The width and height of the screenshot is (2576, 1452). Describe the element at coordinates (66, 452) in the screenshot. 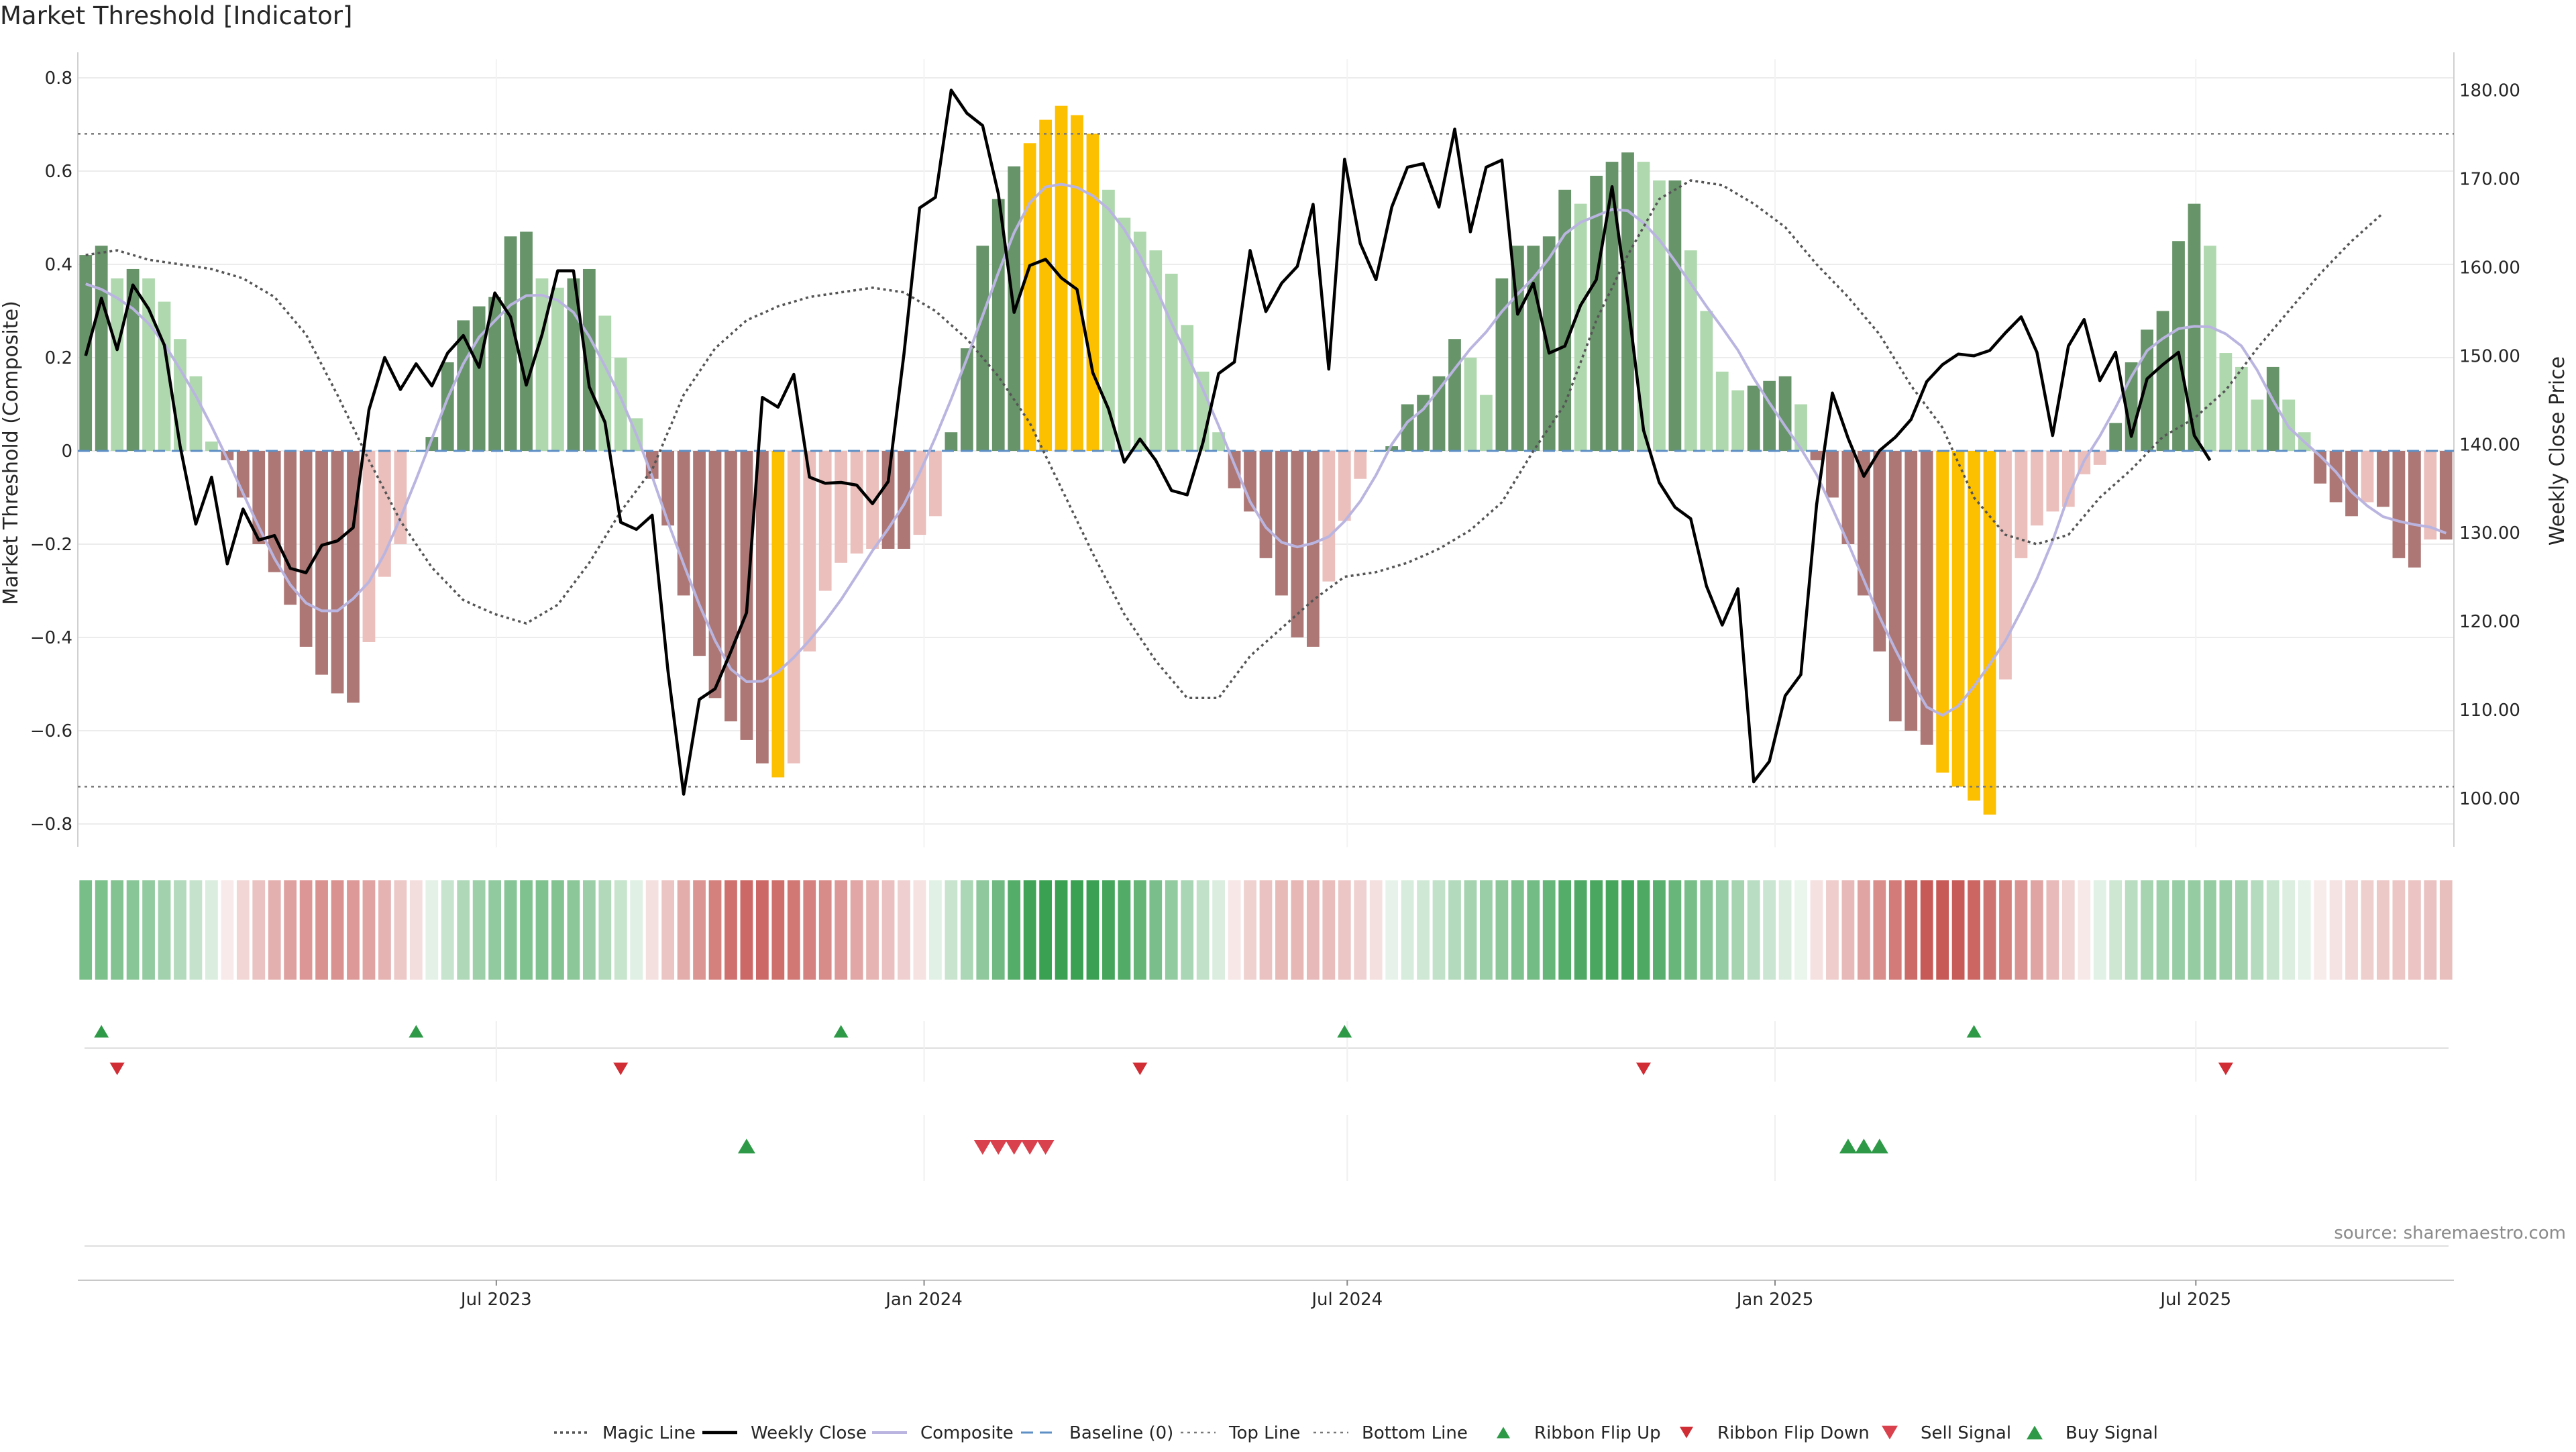

I see `y-tick-label: 0` at that location.